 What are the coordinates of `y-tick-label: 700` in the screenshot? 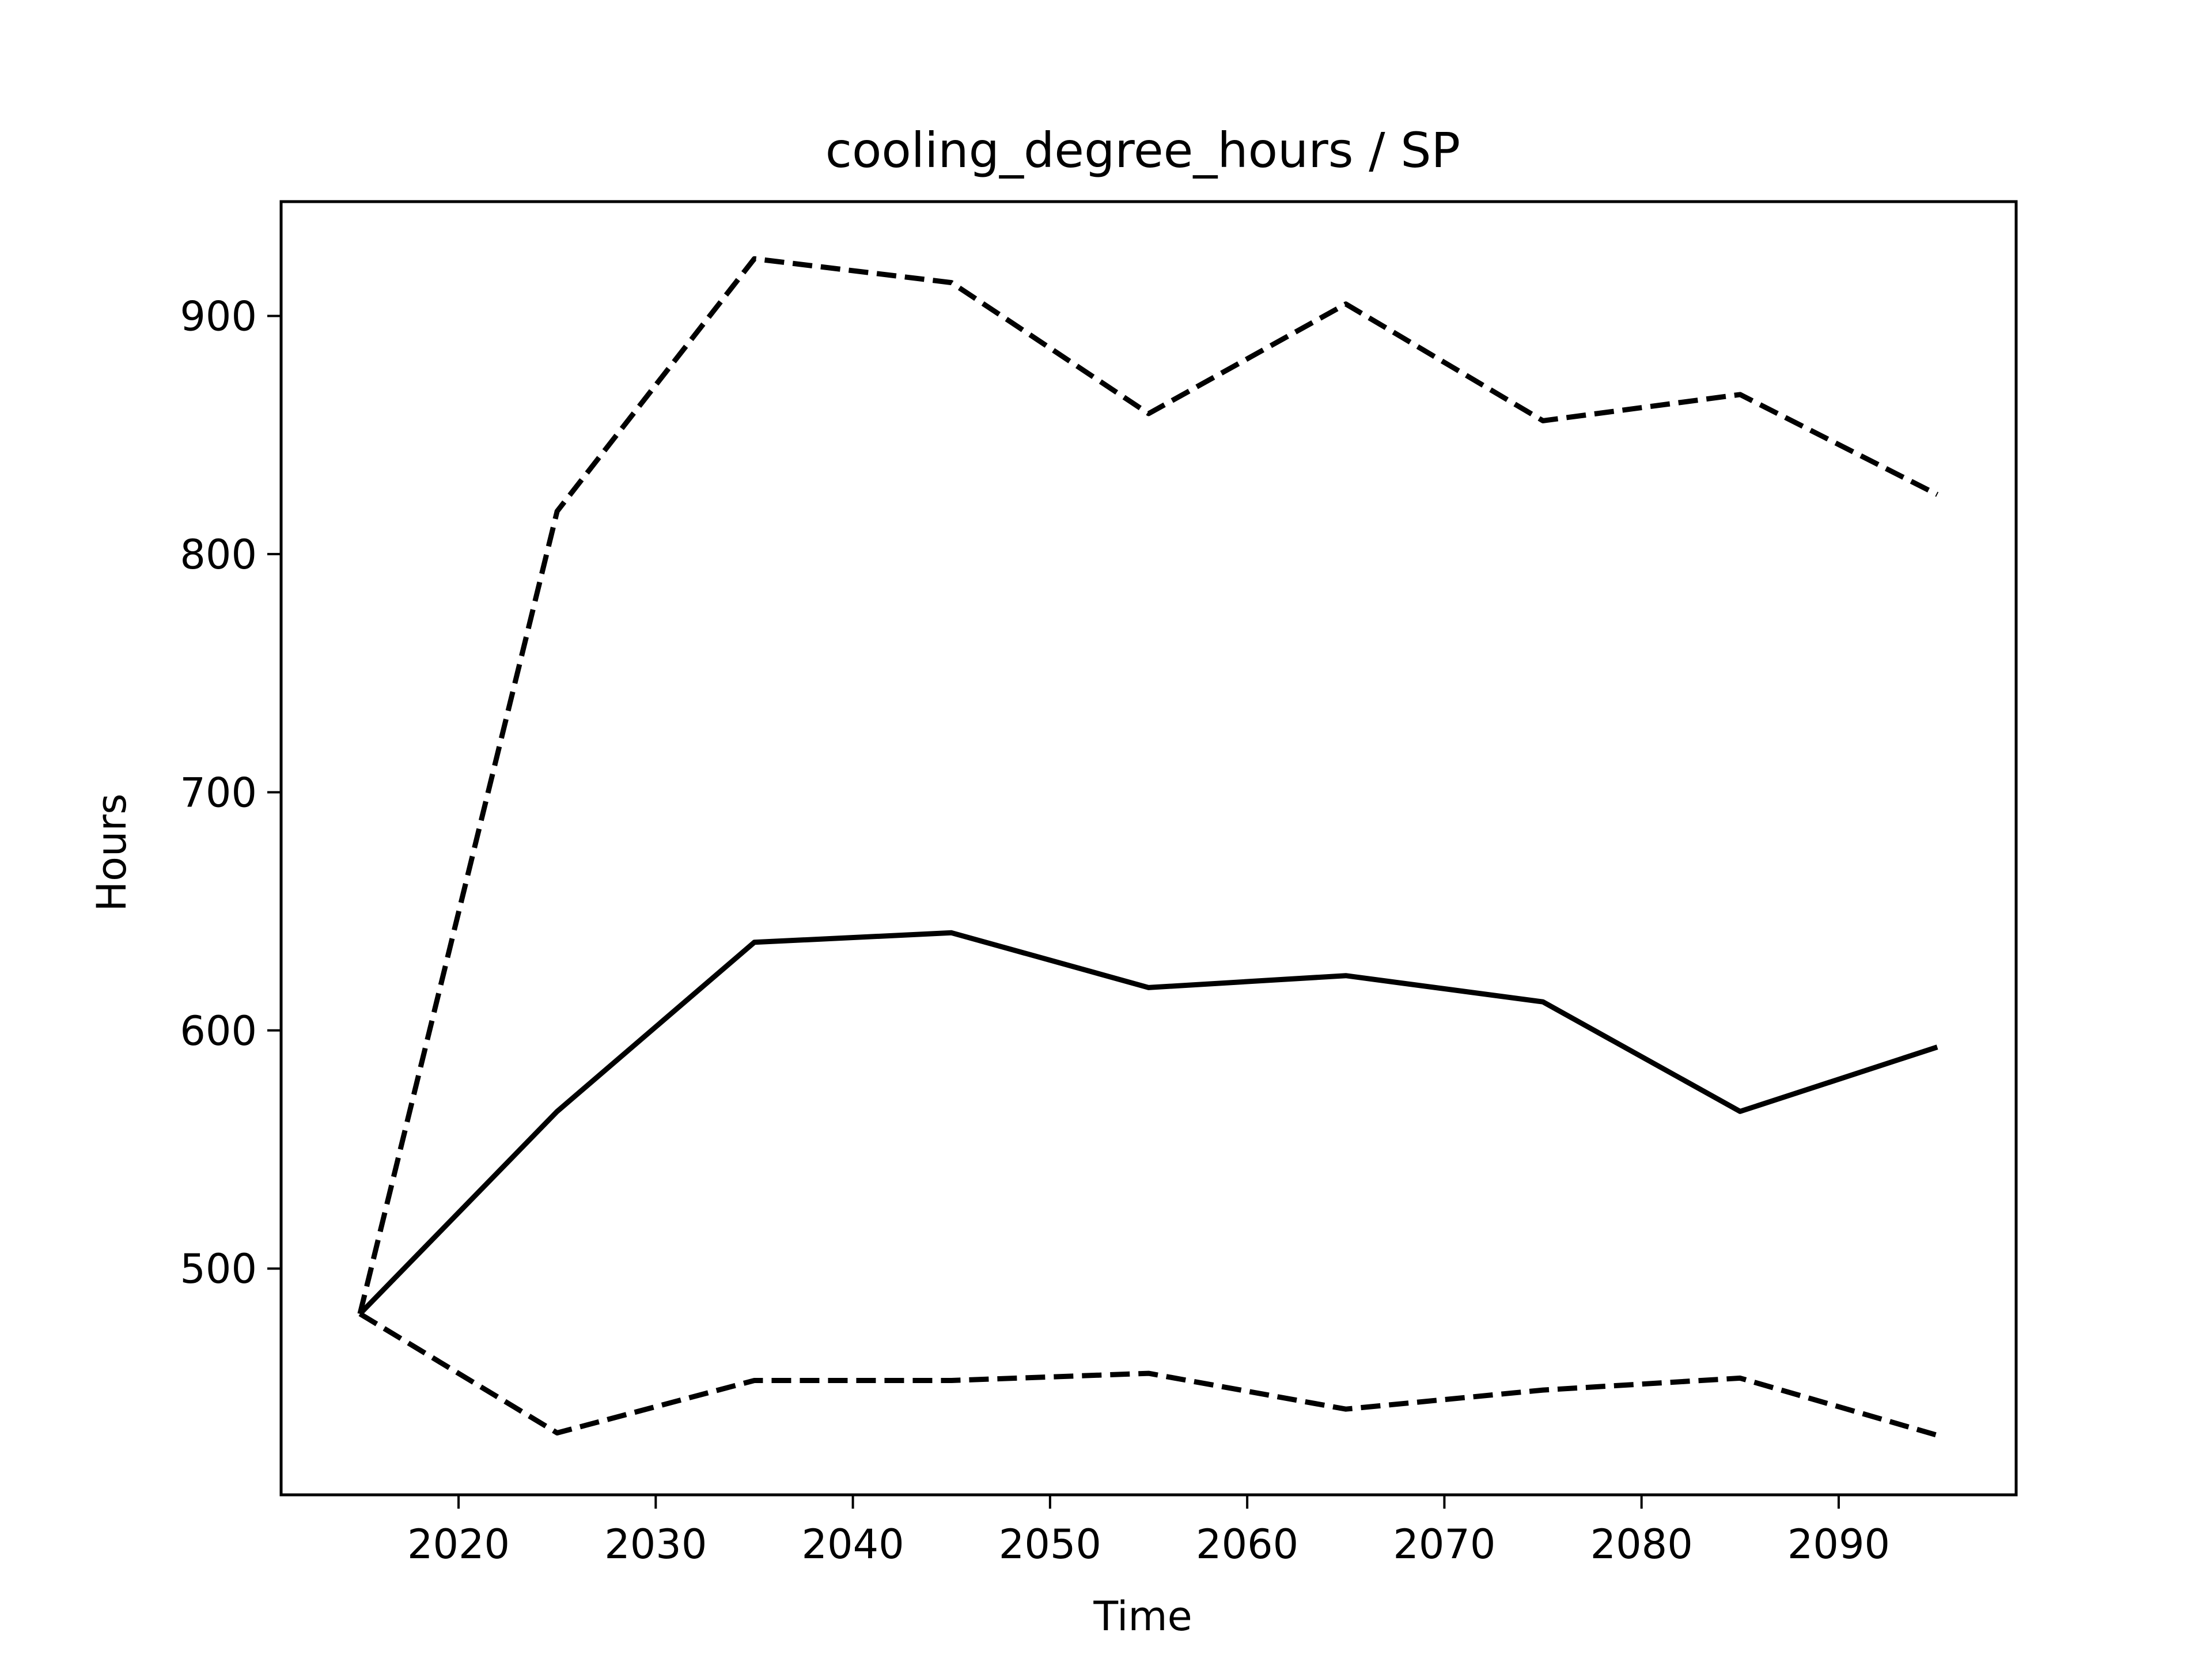 It's located at (218, 792).